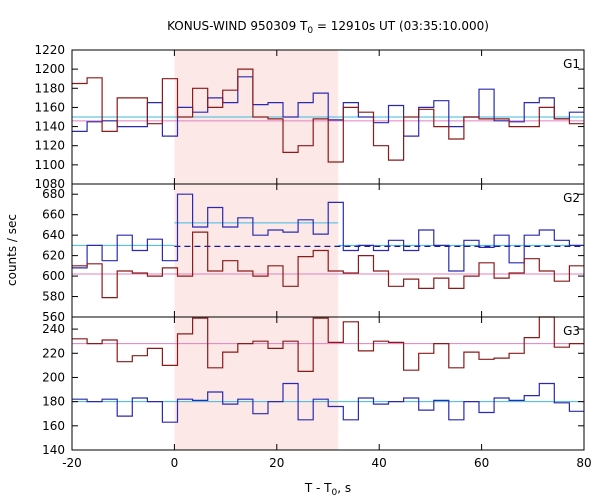 Image resolution: width=600 pixels, height=500 pixels. Describe the element at coordinates (310, 31) in the screenshot. I see `title-subscript: 0` at that location.